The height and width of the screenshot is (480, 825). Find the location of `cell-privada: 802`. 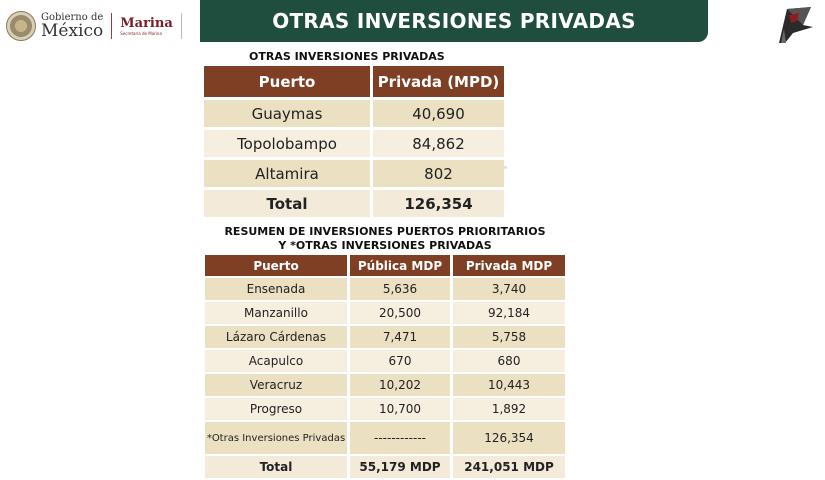

cell-privada: 802 is located at coordinates (438, 173).